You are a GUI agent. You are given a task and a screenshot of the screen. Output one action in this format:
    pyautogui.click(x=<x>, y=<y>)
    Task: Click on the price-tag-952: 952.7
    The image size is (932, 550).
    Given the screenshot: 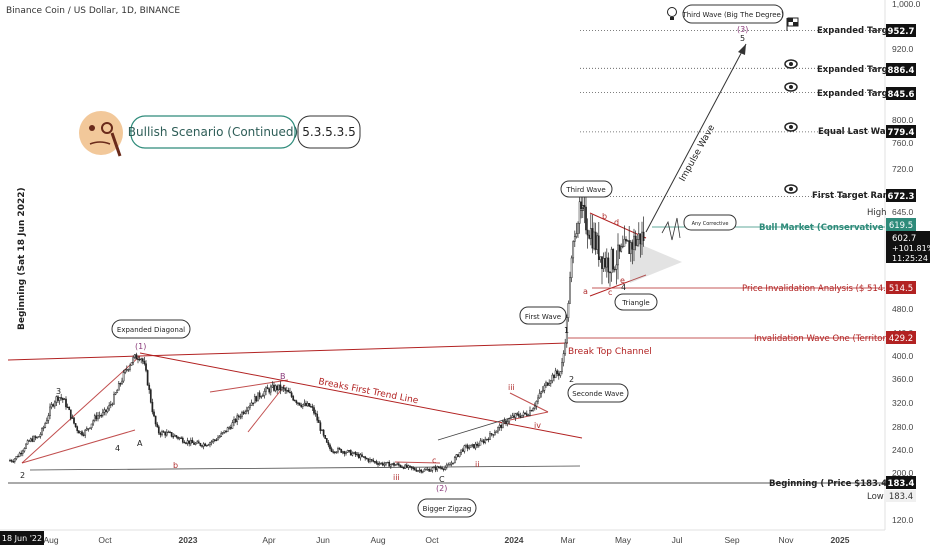 What is the action you would take?
    pyautogui.click(x=901, y=30)
    